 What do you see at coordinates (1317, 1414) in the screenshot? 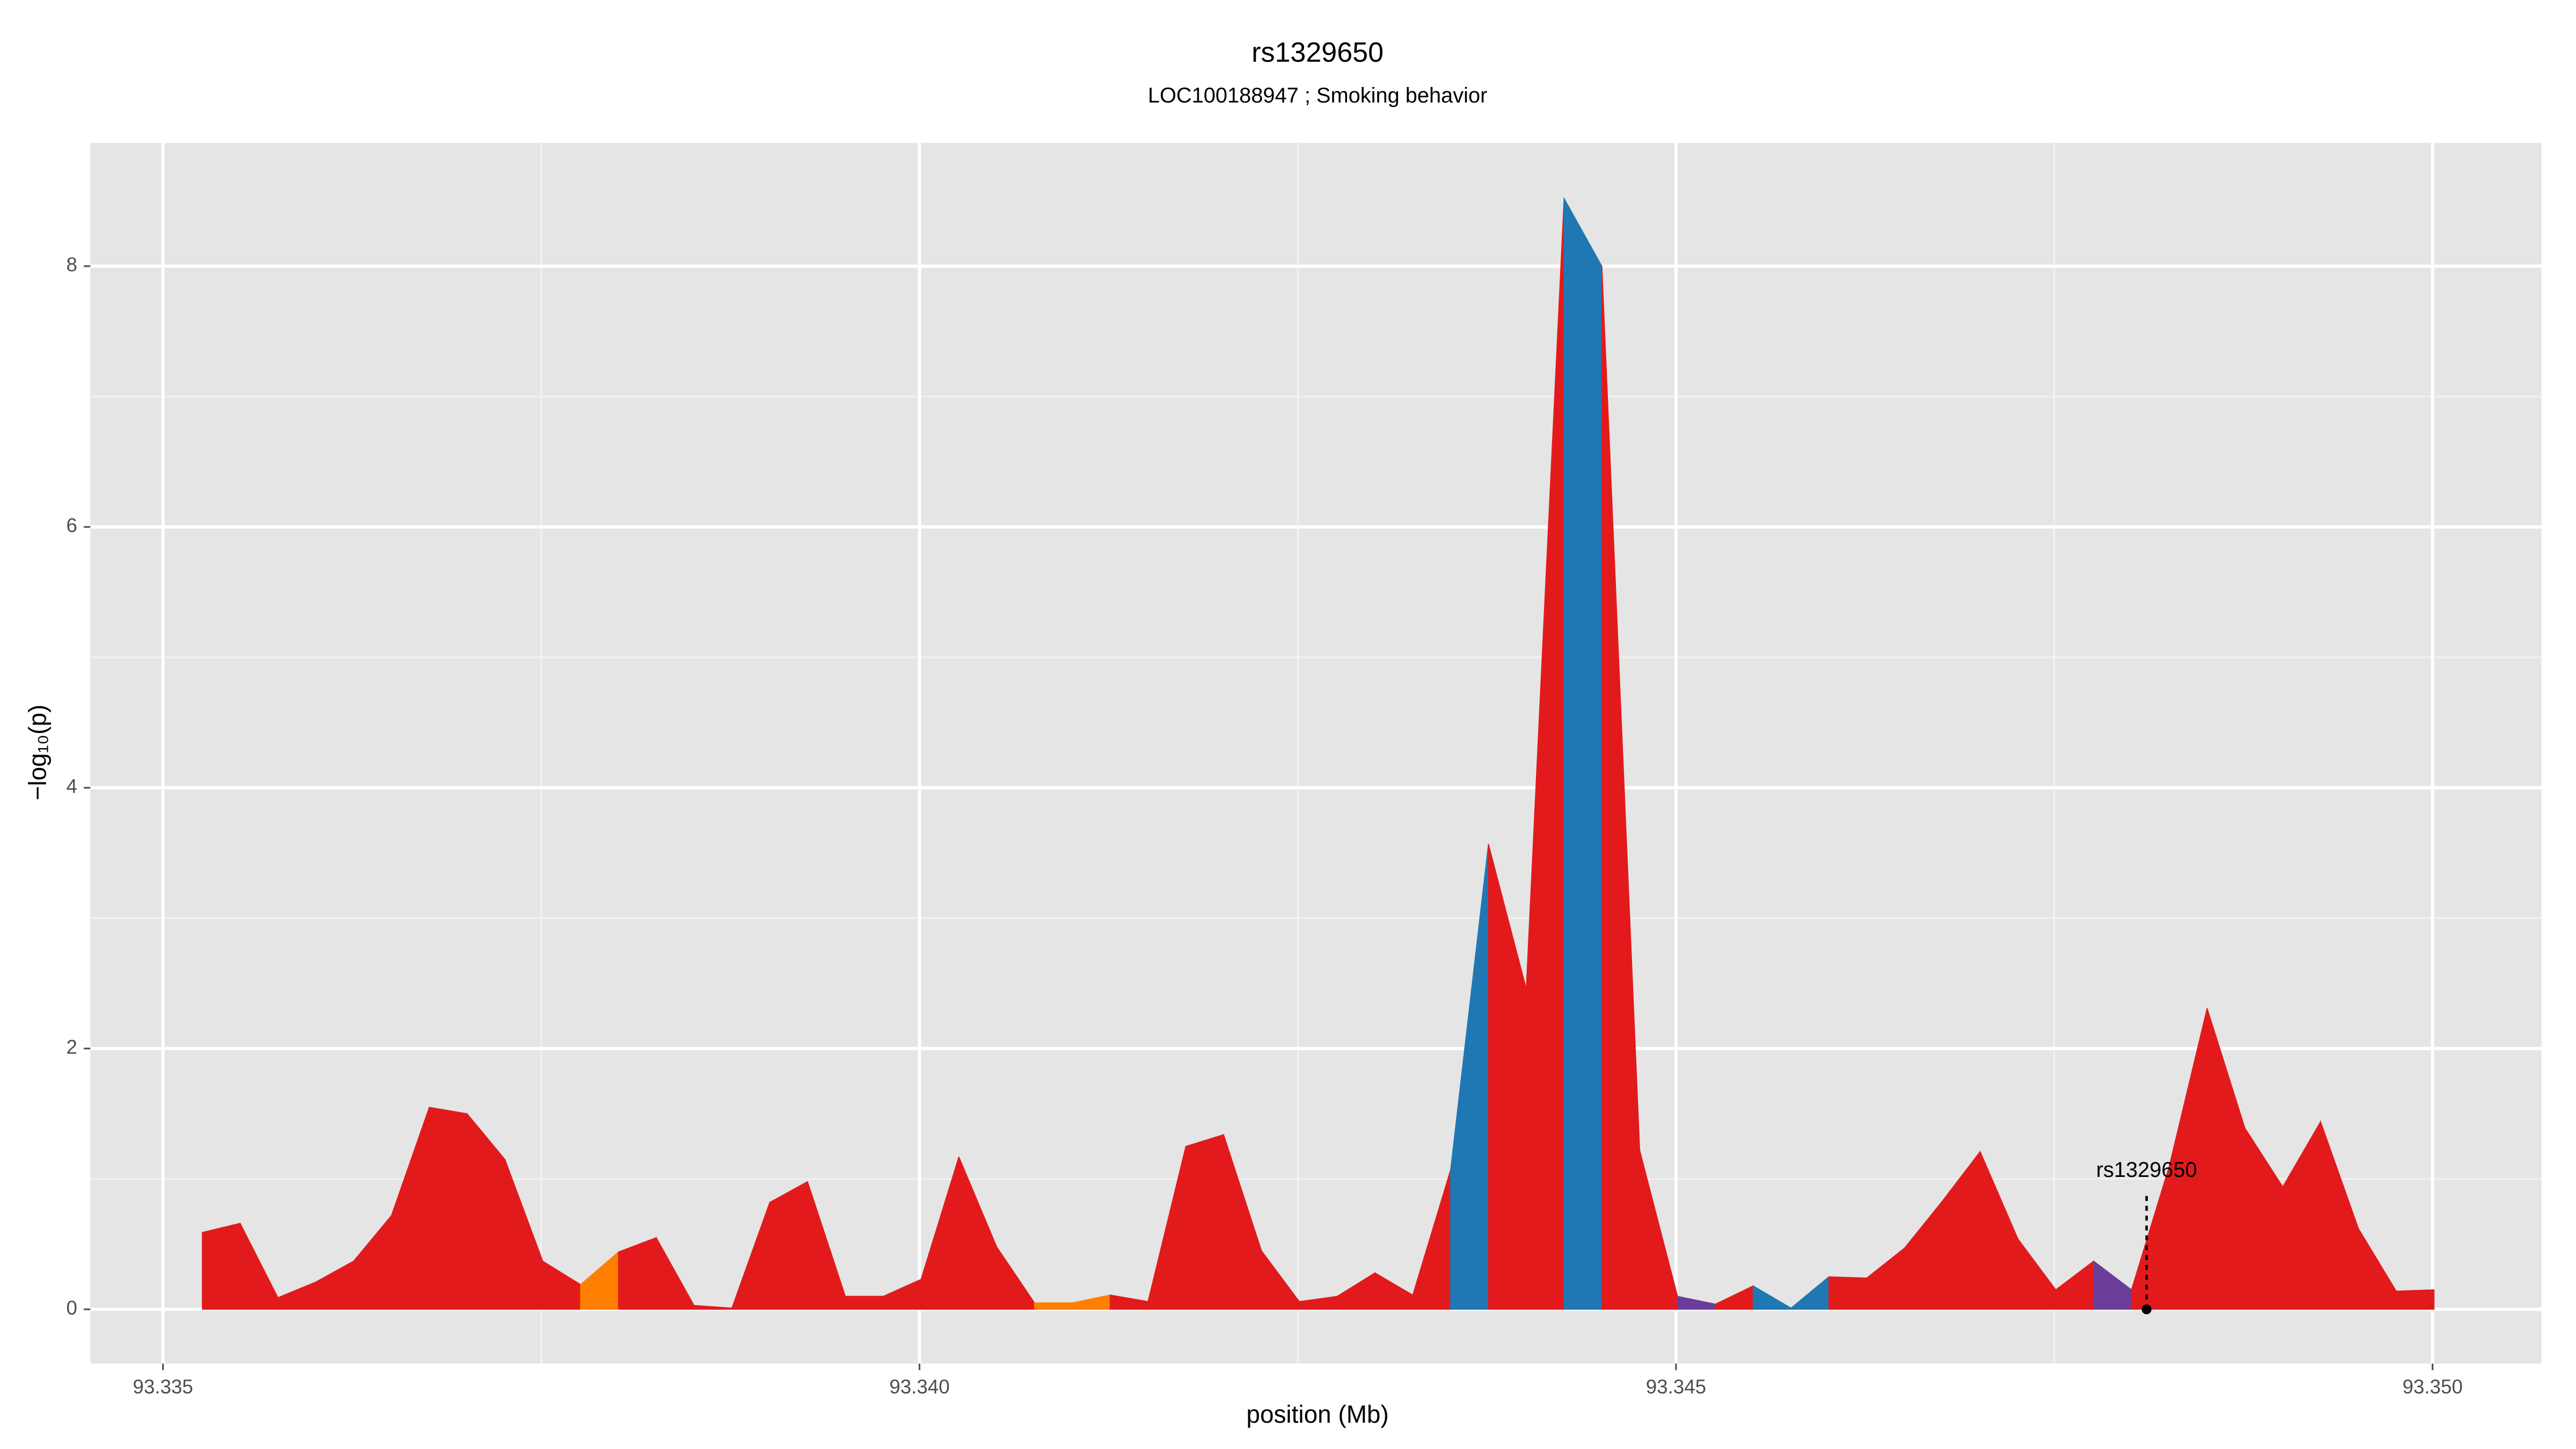
I see `x-axis-label: position (Mb)` at bounding box center [1317, 1414].